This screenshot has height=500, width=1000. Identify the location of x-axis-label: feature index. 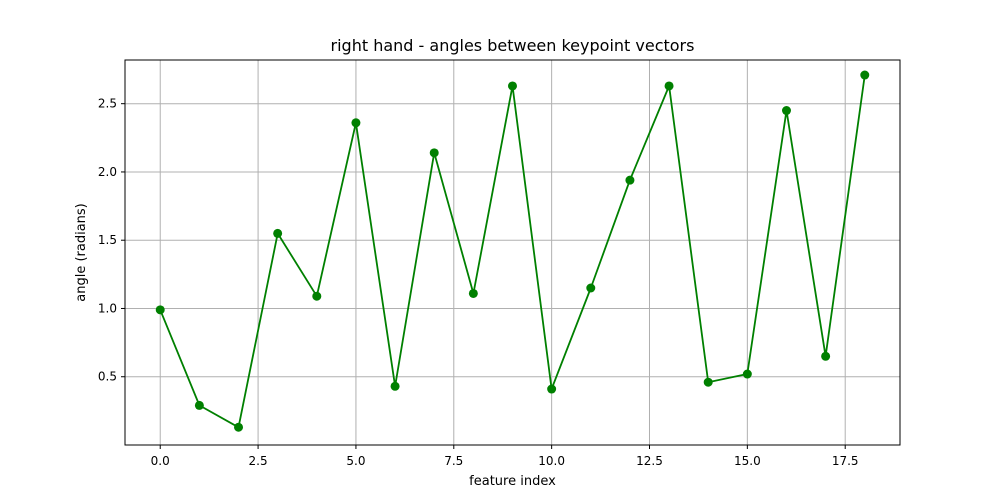
(512, 481).